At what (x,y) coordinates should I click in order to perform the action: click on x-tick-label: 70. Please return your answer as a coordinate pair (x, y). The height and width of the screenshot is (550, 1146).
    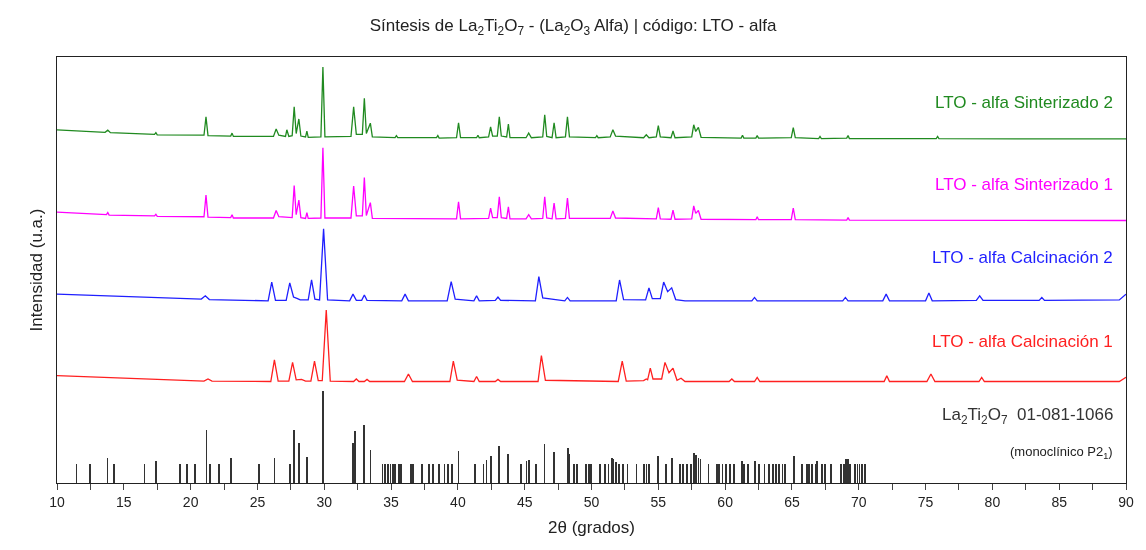
    Looking at the image, I should click on (858, 501).